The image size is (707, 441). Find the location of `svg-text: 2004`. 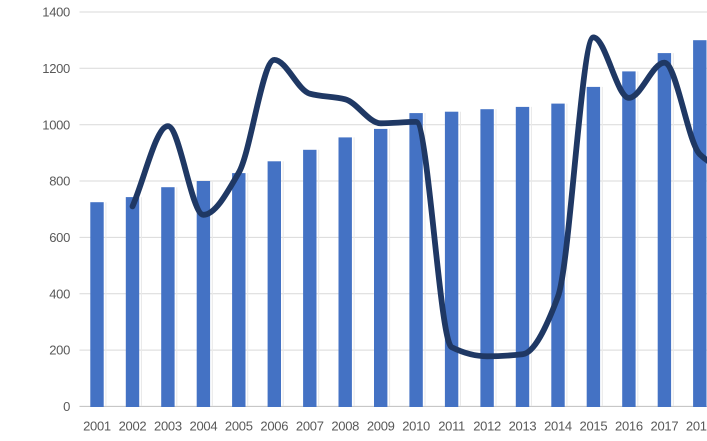

svg-text: 2004 is located at coordinates (204, 425).